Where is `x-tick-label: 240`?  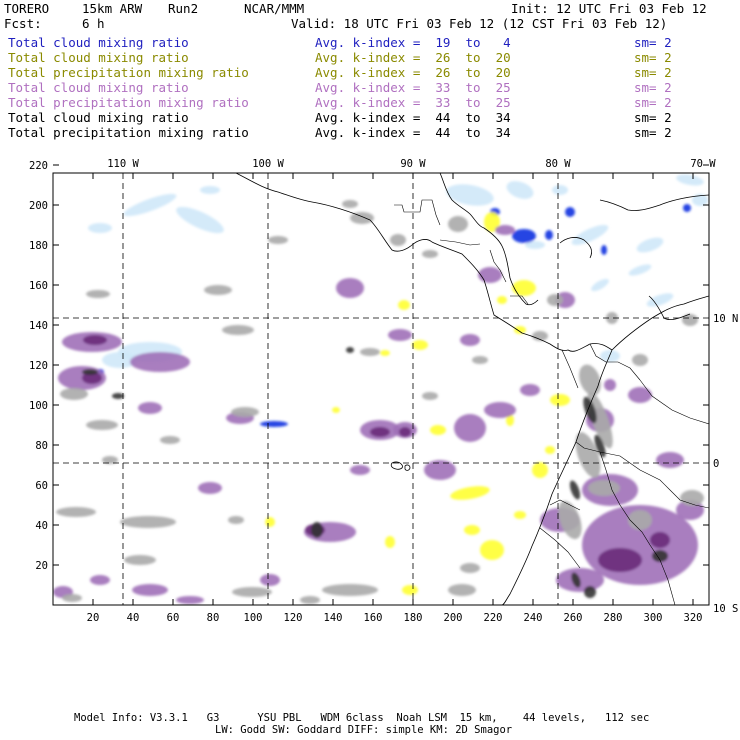 x-tick-label: 240 is located at coordinates (533, 618).